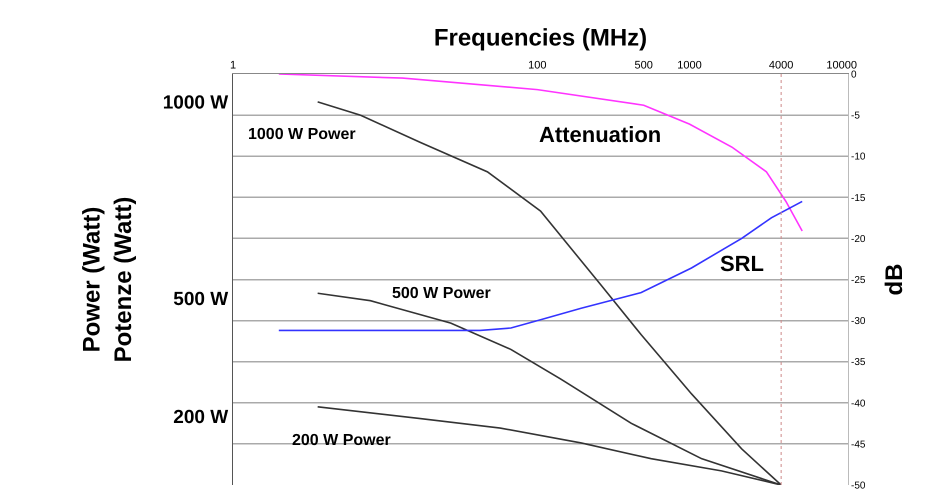  I want to click on series-label: SRL, so click(742, 263).